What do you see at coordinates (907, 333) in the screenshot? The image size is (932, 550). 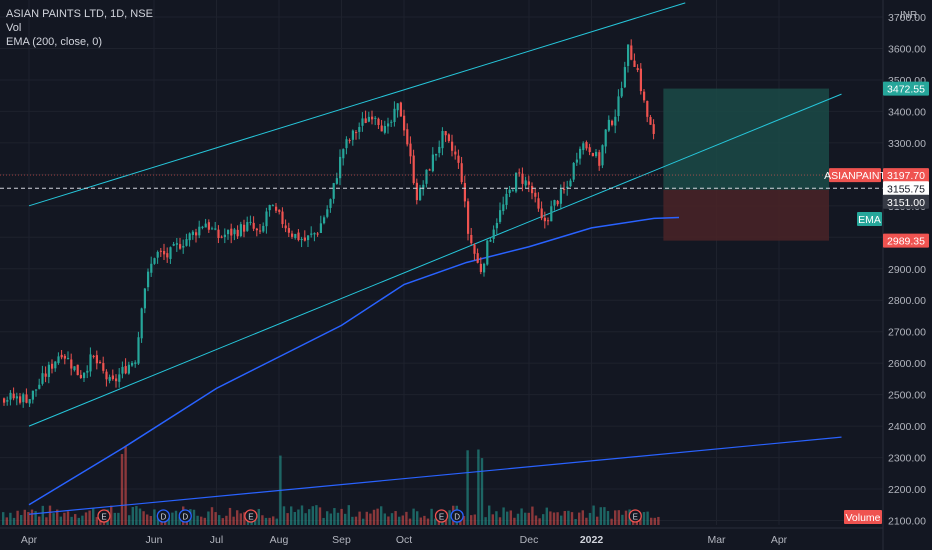 I see `price-tick-label: 2700.00` at bounding box center [907, 333].